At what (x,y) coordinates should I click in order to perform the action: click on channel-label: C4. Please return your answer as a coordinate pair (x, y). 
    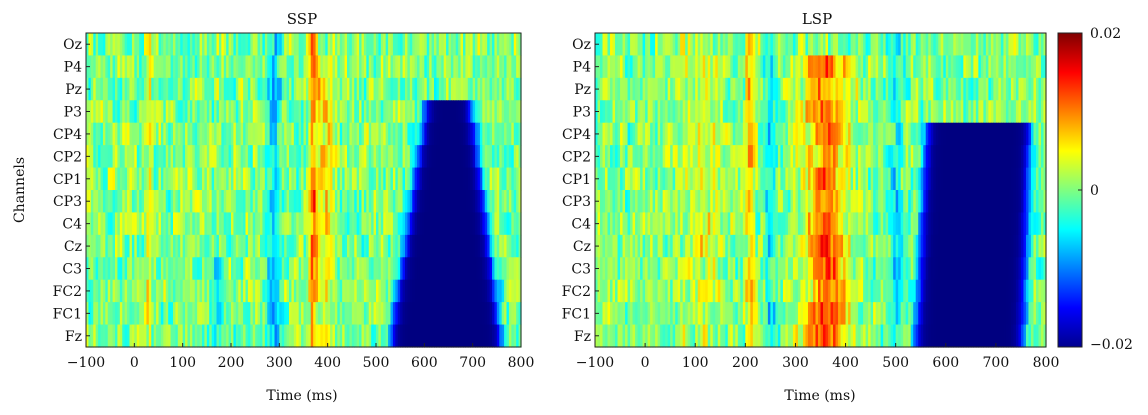
    Looking at the image, I should click on (72, 225).